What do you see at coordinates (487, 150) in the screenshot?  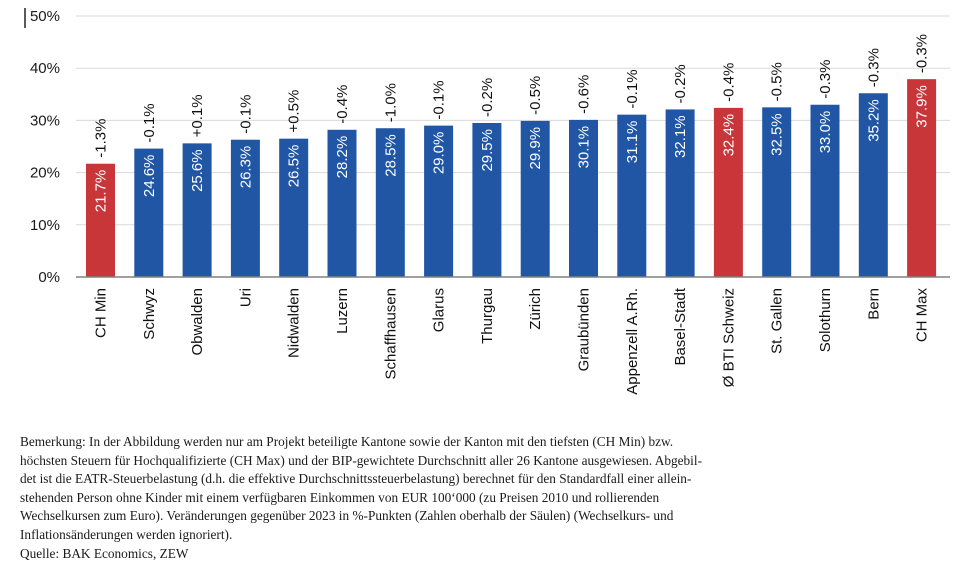 I see `bar-value-label: 29.5%` at bounding box center [487, 150].